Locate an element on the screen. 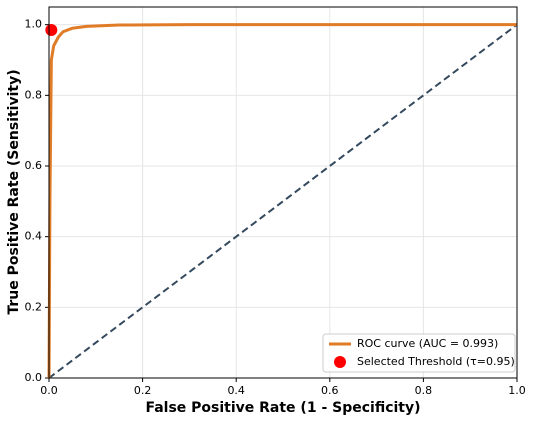 Image resolution: width=533 pixels, height=424 pixels. y-tick-label: 0.2 is located at coordinates (34, 306).